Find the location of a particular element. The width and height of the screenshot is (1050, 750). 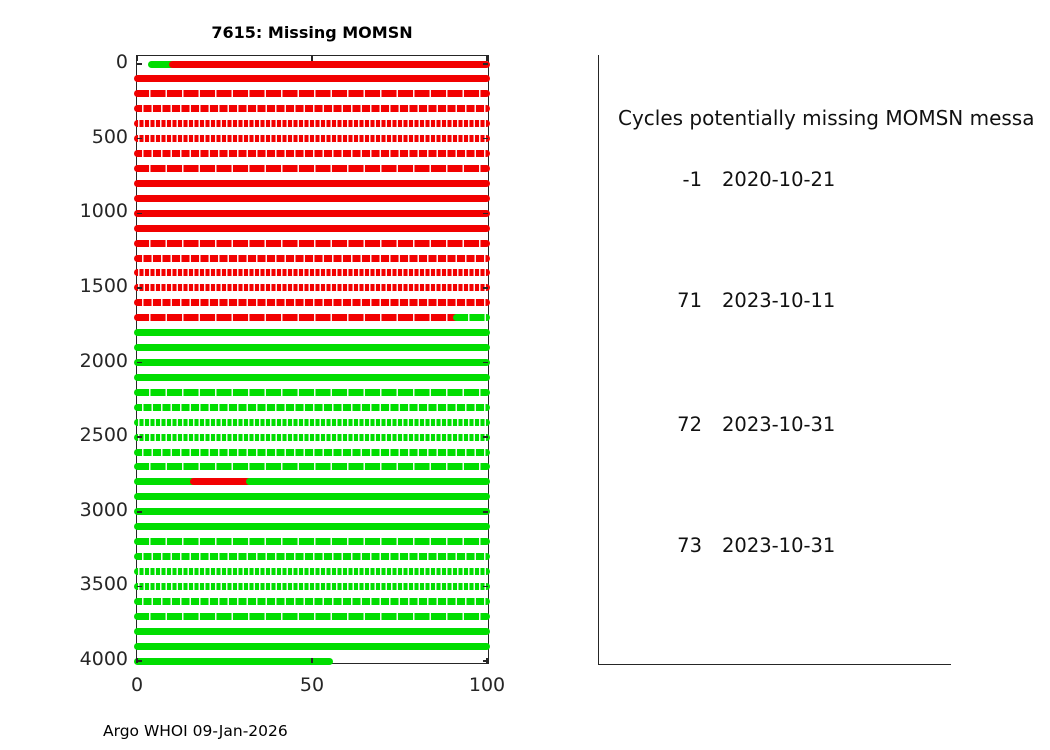

missing-cycles-header: Cycles potentially missing MOMSN messa is located at coordinates (826, 118).